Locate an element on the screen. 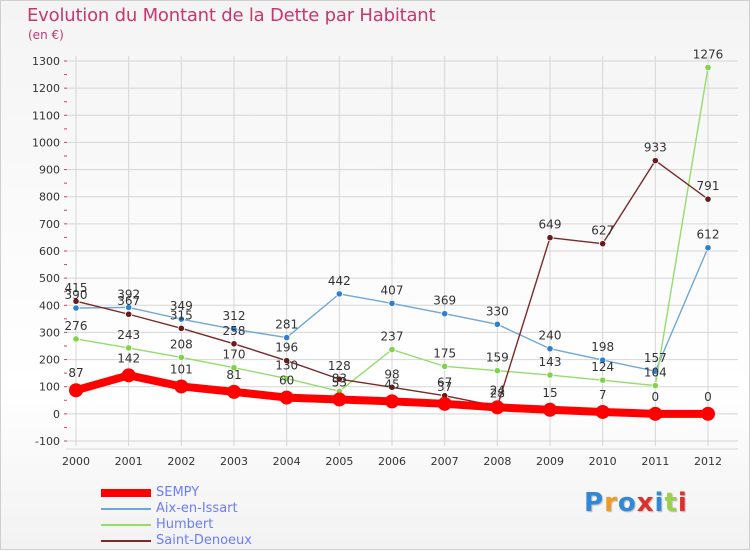 The width and height of the screenshot is (750, 551). data-label: 442 is located at coordinates (339, 281).